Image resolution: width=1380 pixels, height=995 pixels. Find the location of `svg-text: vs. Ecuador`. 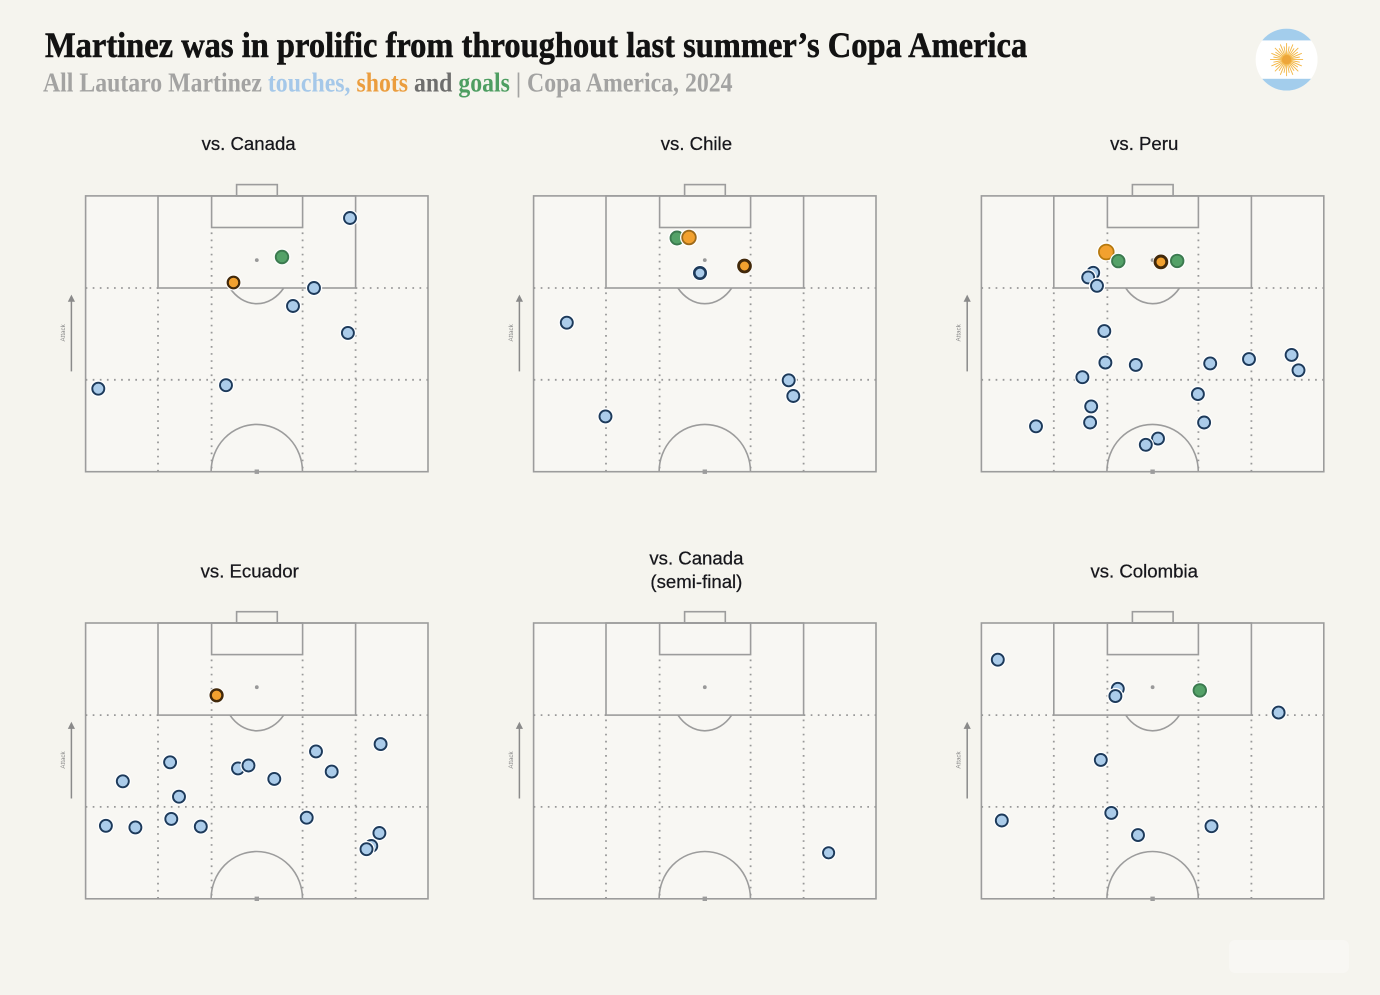

svg-text: vs. Ecuador is located at coordinates (250, 571).